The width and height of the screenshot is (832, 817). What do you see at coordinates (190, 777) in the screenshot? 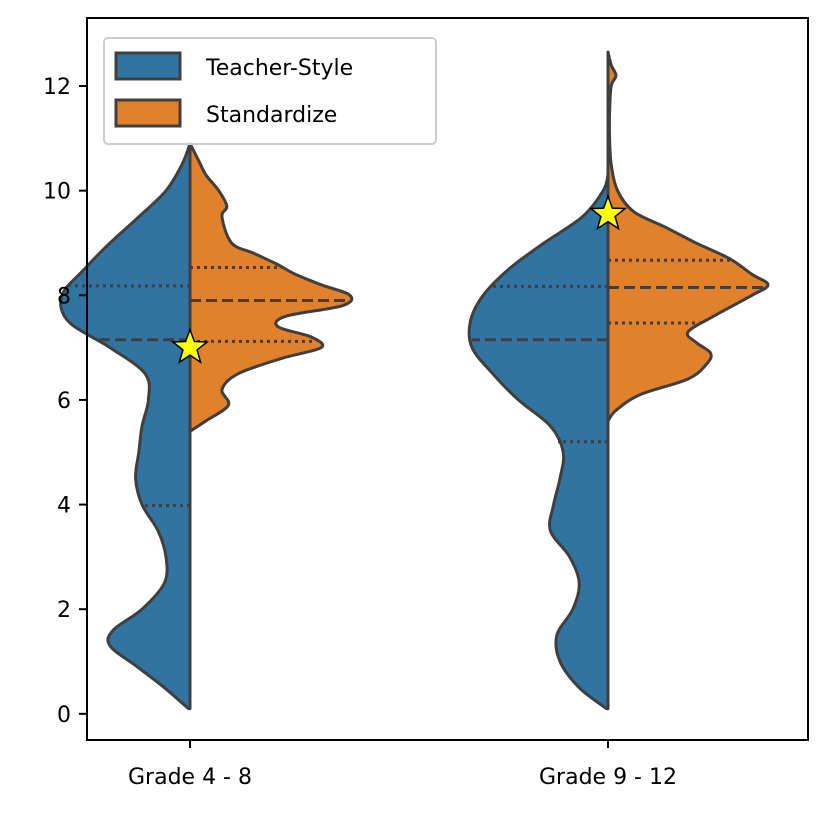
I see `x-tick-label-0: Grade 4 - 8` at bounding box center [190, 777].